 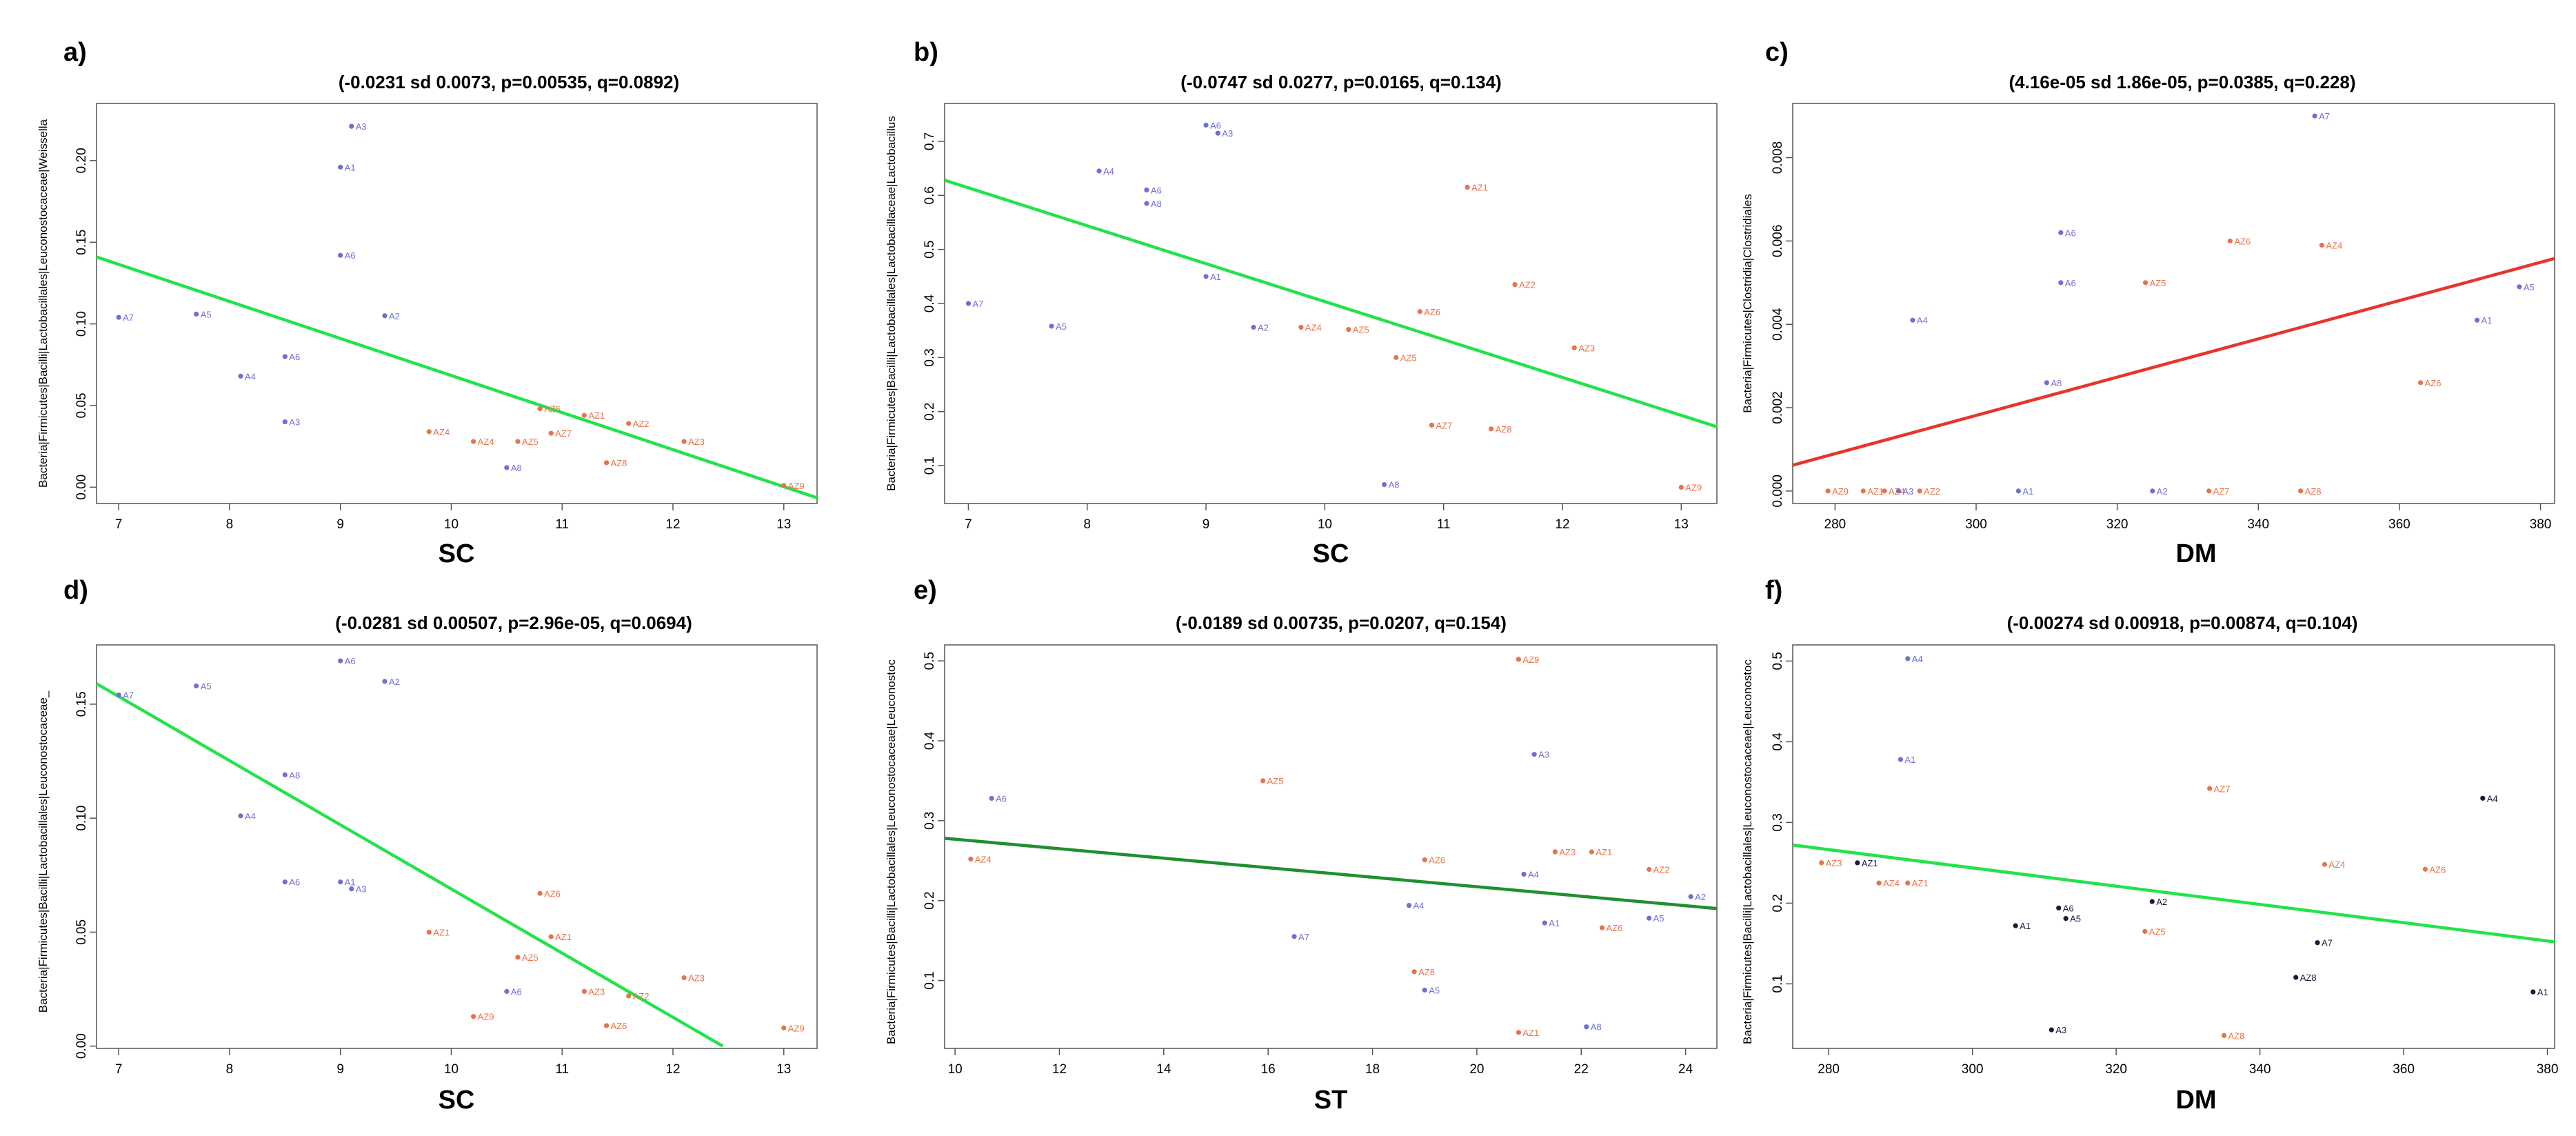 What do you see at coordinates (1778, 324) in the screenshot?
I see `y-tick-label: 0.004` at bounding box center [1778, 324].